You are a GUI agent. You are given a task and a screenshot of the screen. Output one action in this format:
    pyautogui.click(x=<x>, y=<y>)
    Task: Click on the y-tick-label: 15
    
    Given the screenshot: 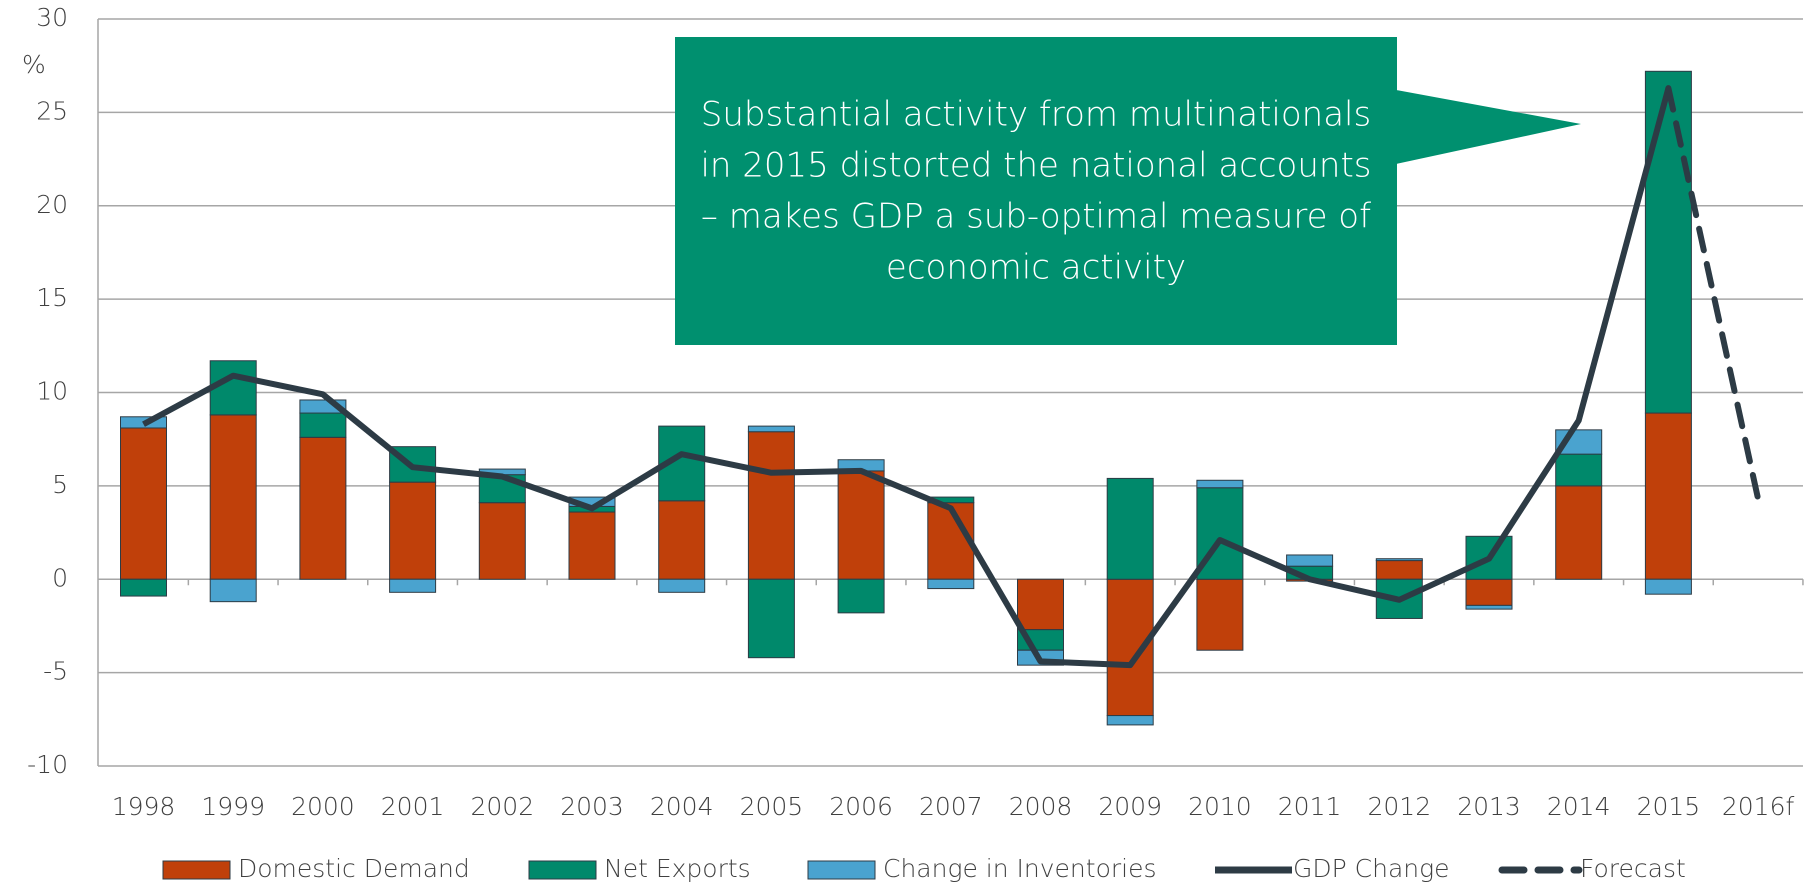 What is the action you would take?
    pyautogui.click(x=52, y=297)
    